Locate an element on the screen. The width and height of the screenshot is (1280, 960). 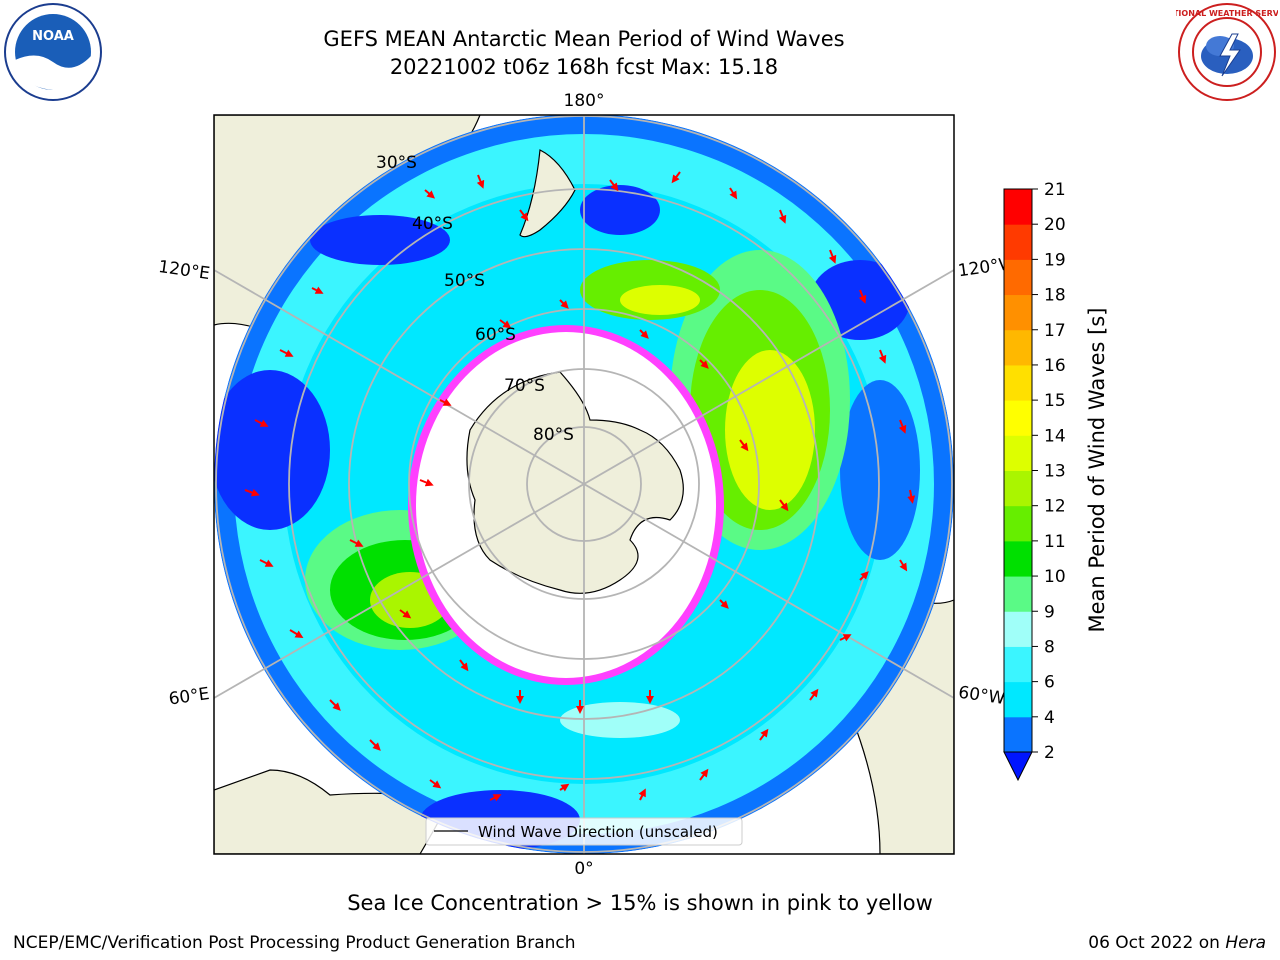
colorbar-tick-label: 21 is located at coordinates (1055, 190).